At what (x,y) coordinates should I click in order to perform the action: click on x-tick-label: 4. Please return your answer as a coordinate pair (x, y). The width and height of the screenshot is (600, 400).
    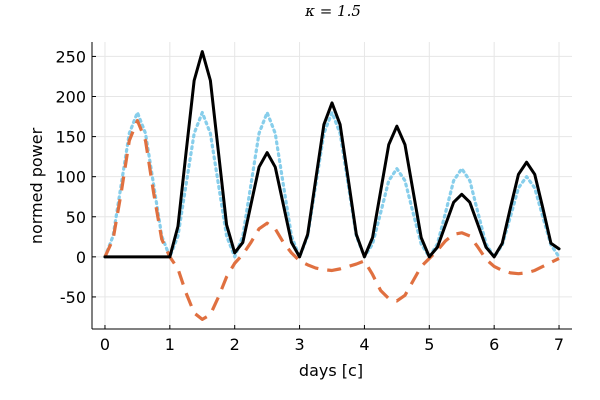
    Looking at the image, I should click on (364, 344).